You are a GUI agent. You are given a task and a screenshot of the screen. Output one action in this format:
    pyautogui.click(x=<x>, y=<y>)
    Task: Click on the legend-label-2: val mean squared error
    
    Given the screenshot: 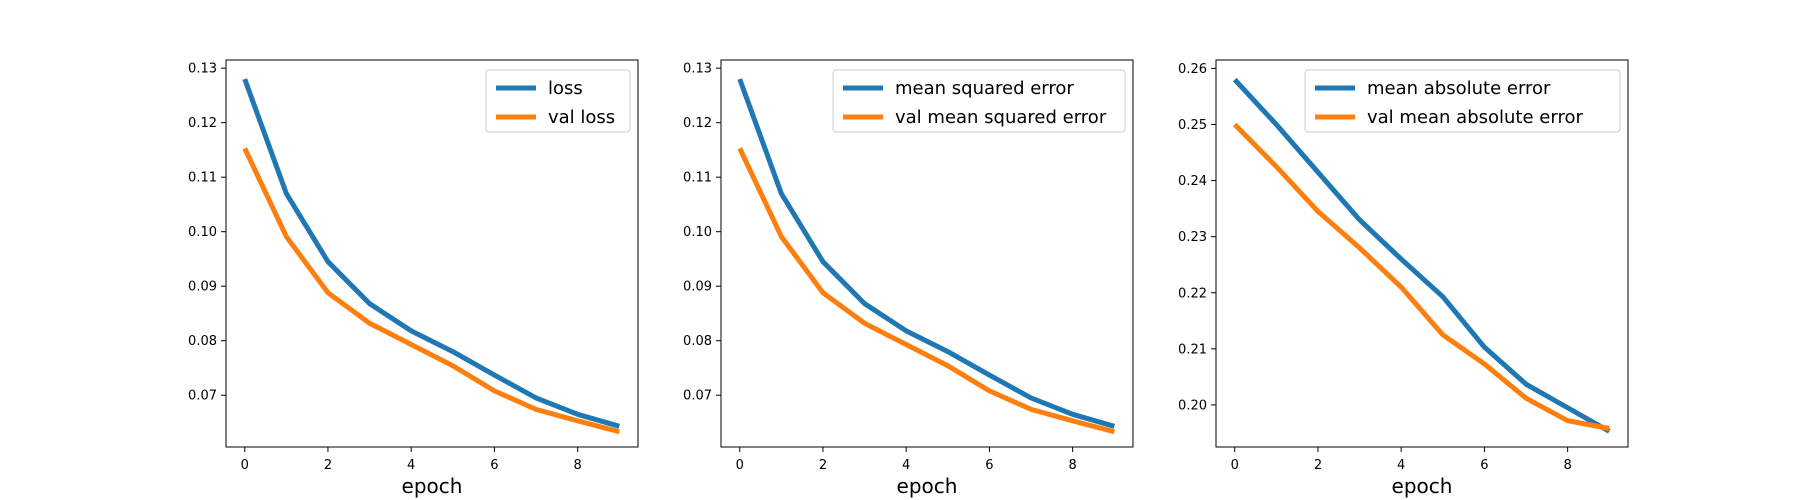 What is the action you would take?
    pyautogui.click(x=1001, y=117)
    